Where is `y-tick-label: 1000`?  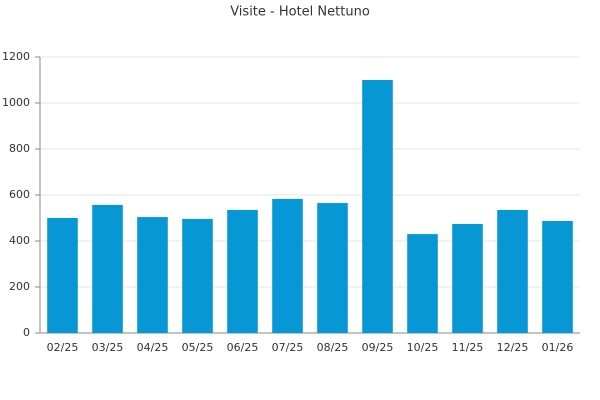
y-tick-label: 1000 is located at coordinates (16, 102).